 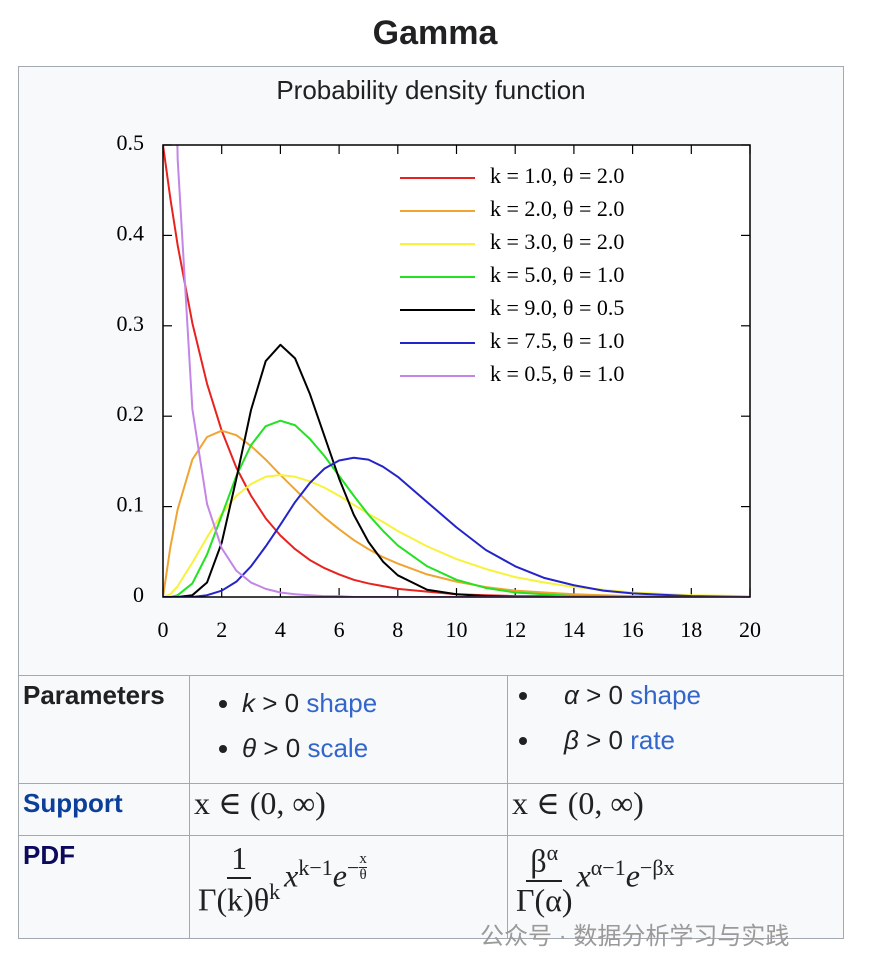 What do you see at coordinates (430, 90) in the screenshot?
I see `chart-title: Probability density function` at bounding box center [430, 90].